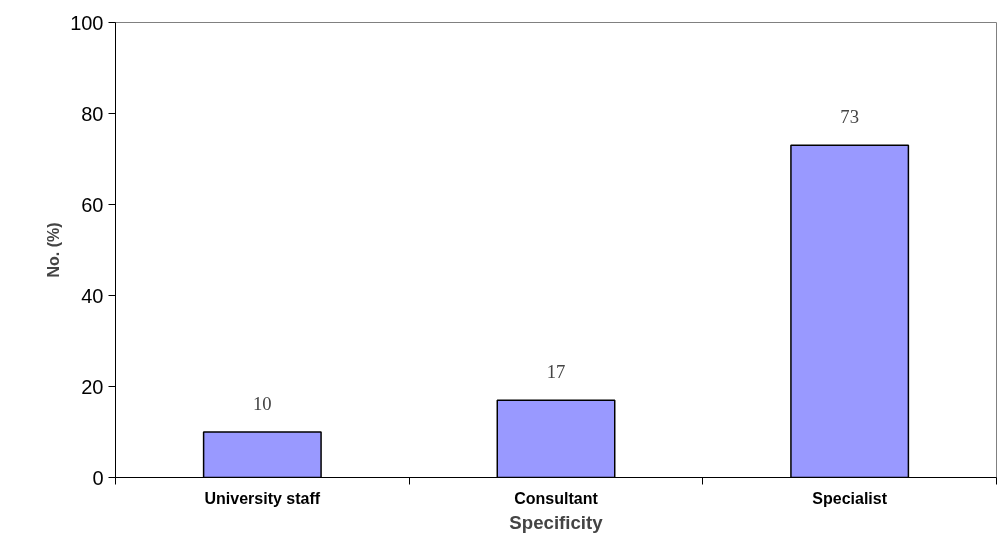 This screenshot has width=1003, height=548. Describe the element at coordinates (92, 113) in the screenshot. I see `y-tick-label: 80` at that location.